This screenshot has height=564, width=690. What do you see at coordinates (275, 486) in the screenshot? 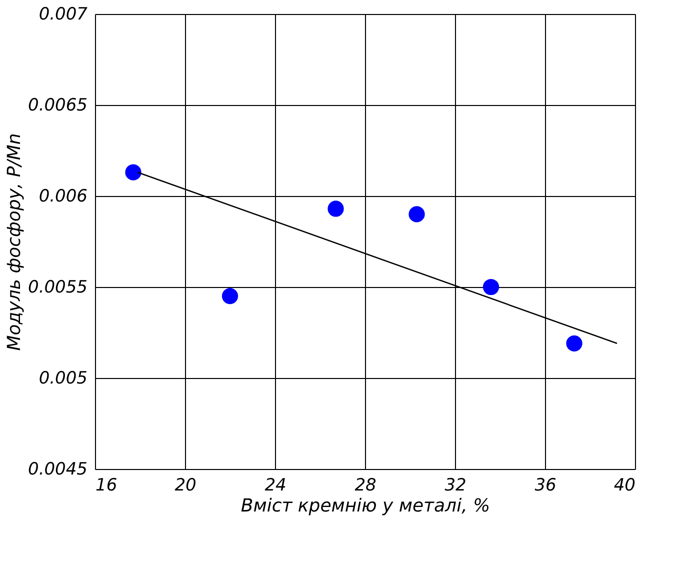
I see `x-tick-label: 24` at bounding box center [275, 486].